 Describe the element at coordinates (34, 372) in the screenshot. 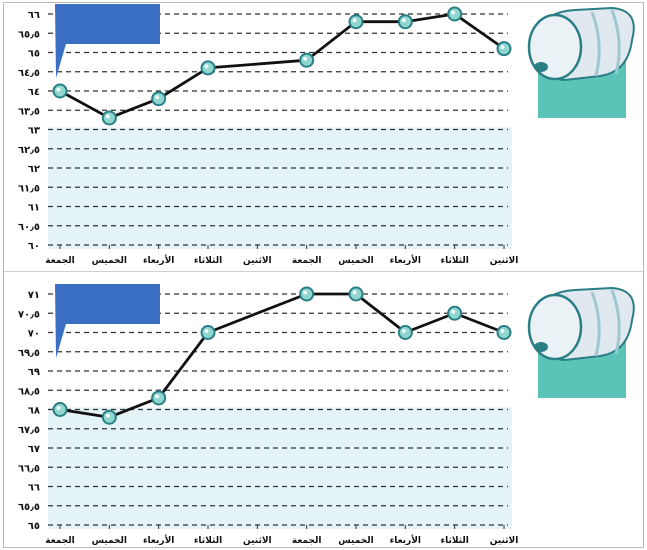

I see `y-tick-label: ٦٩` at that location.